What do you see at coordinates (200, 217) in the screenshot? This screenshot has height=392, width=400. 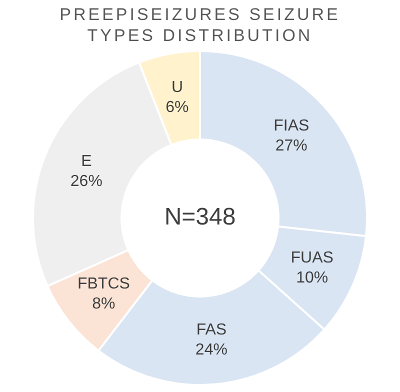 I see `text: N=348` at bounding box center [200, 217].